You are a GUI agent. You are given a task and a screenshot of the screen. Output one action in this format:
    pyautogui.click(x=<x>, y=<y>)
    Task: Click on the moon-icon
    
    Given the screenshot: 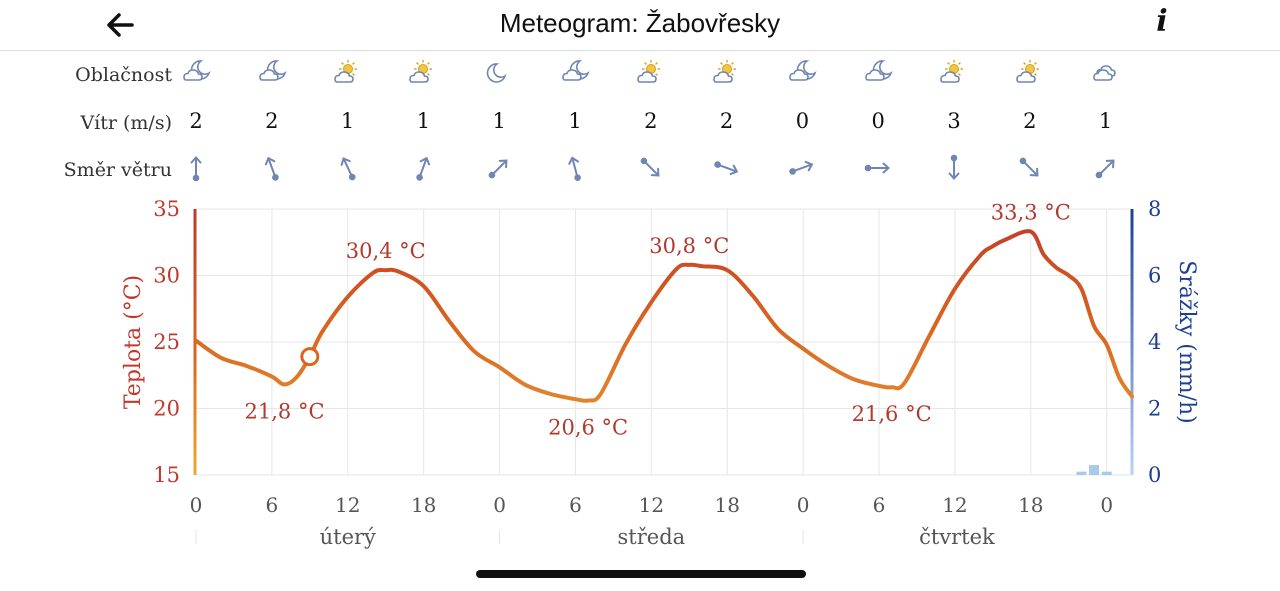 What is the action you would take?
    pyautogui.click(x=499, y=74)
    